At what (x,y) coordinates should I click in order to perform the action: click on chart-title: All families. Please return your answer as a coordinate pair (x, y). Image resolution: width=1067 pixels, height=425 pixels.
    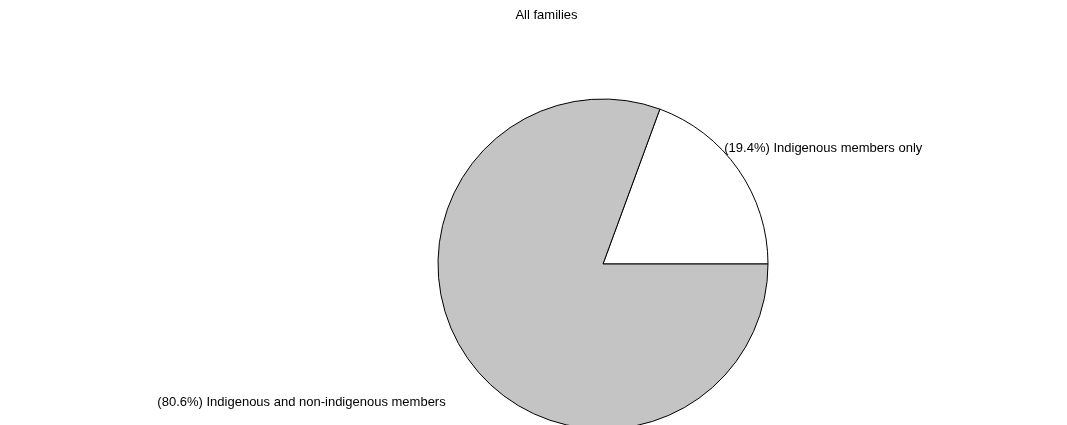
    Looking at the image, I should click on (547, 14).